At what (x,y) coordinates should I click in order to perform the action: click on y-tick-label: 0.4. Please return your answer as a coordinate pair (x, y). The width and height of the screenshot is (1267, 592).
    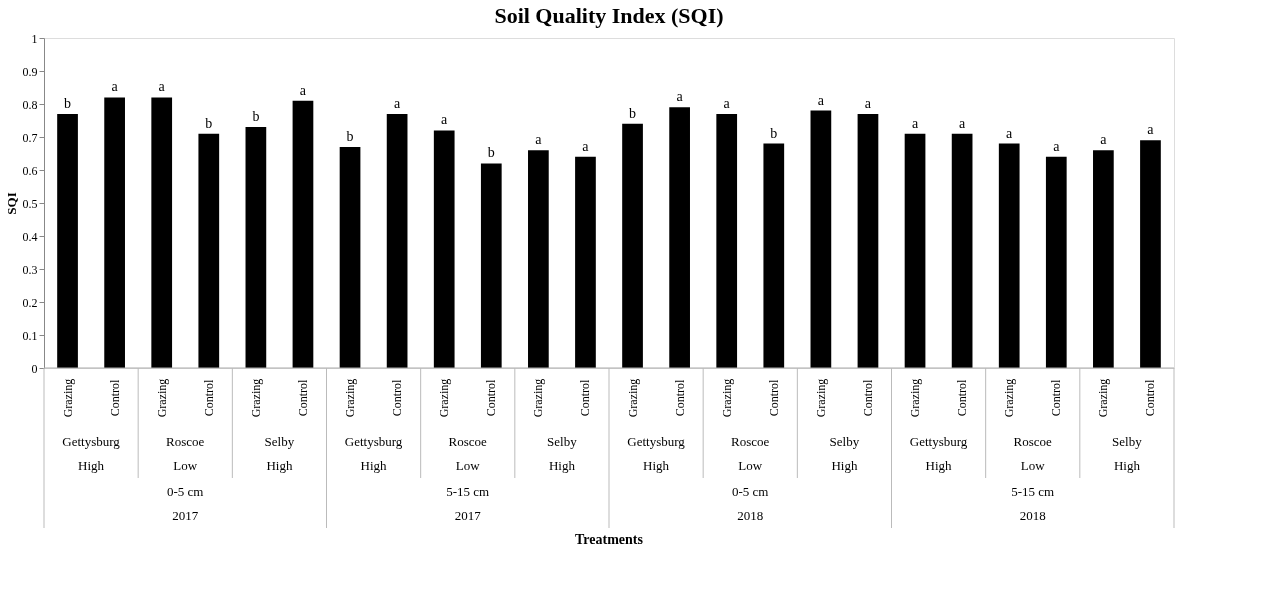
    Looking at the image, I should click on (30, 236).